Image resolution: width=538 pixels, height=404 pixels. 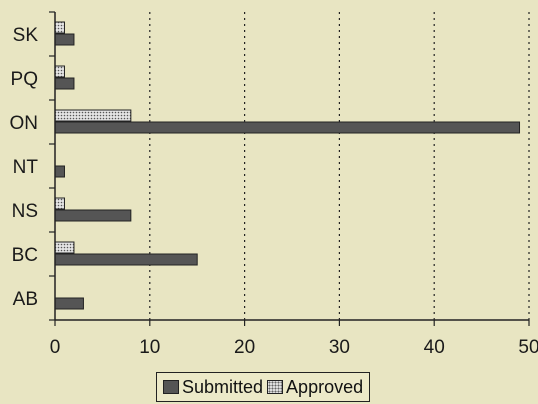 What do you see at coordinates (93, 215) in the screenshot?
I see `bar-submitted-ns` at bounding box center [93, 215].